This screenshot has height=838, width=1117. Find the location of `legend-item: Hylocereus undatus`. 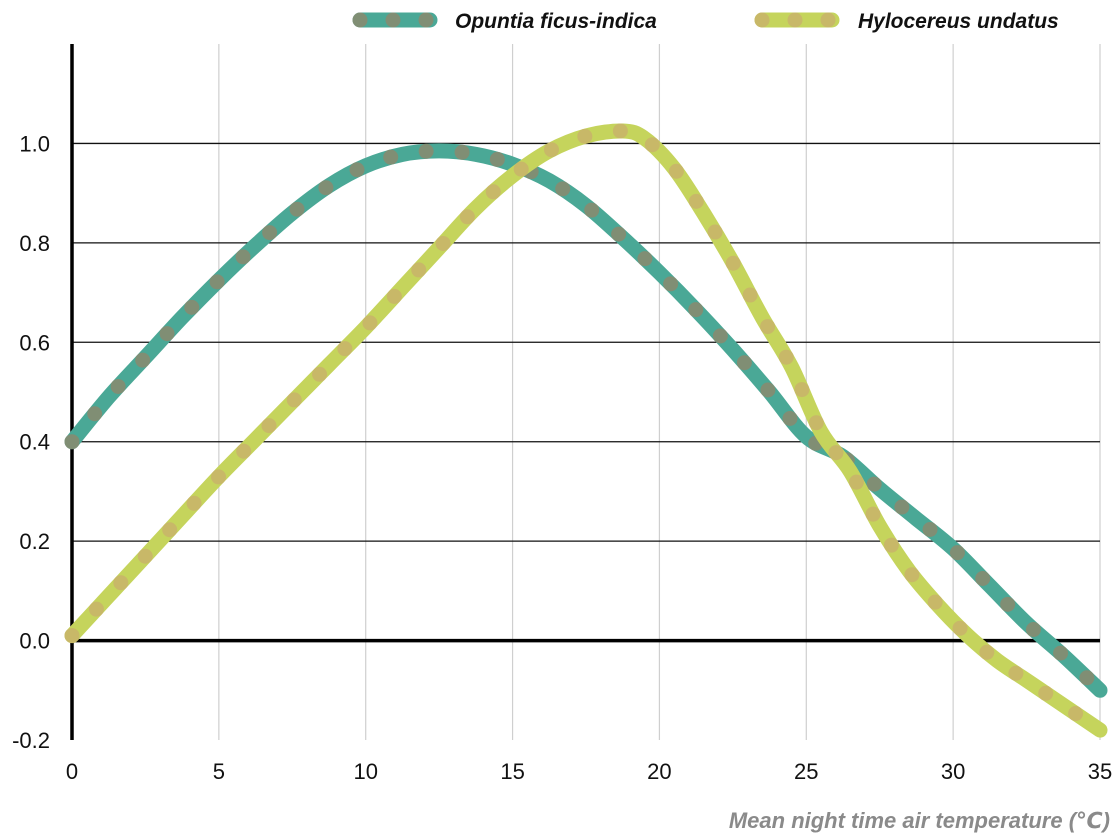

legend-item: Hylocereus undatus is located at coordinates (906, 21).